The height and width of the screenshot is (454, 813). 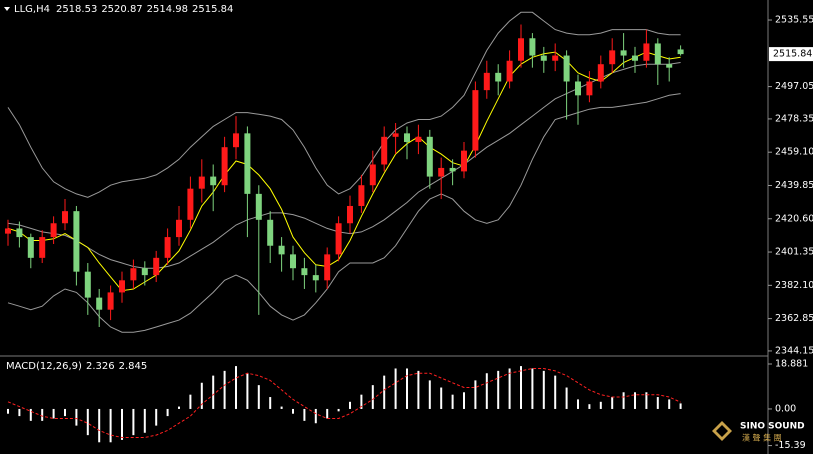 What do you see at coordinates (794, 252) in the screenshot?
I see `y-tick-label: 2401.35` at bounding box center [794, 252].